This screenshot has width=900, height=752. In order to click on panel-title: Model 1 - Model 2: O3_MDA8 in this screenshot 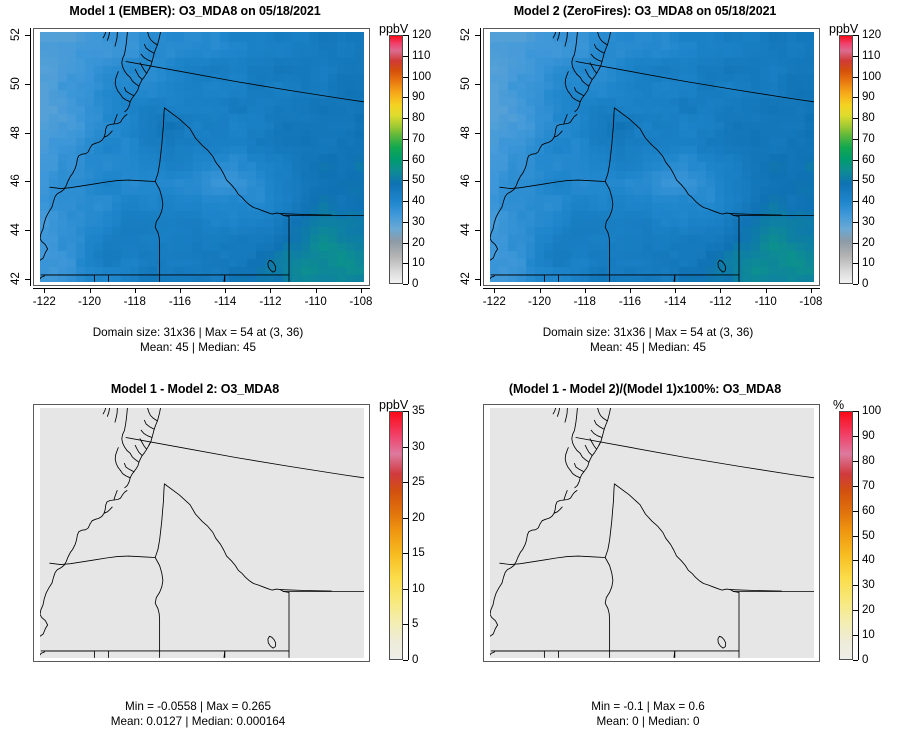, I will do `click(195, 389)`.